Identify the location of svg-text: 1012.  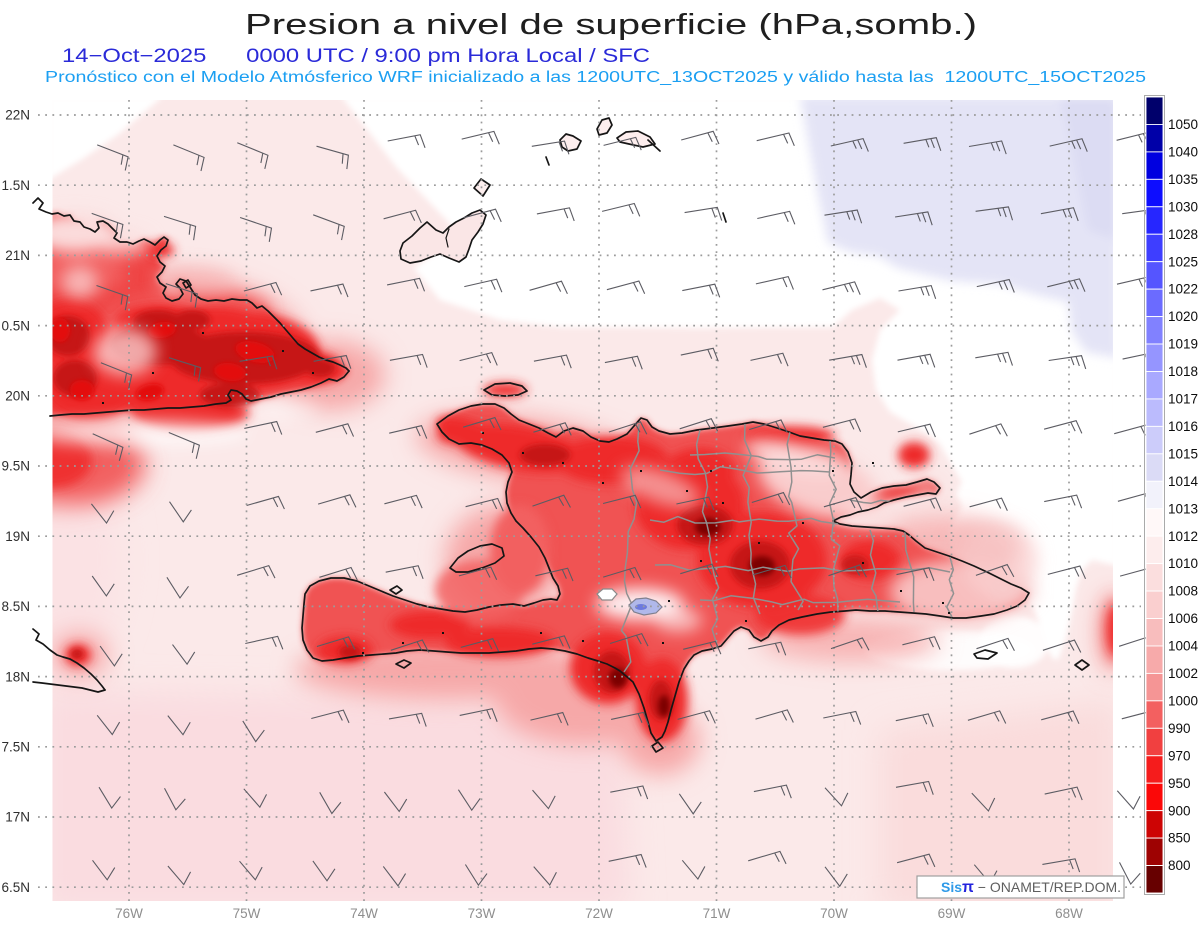
(1183, 536).